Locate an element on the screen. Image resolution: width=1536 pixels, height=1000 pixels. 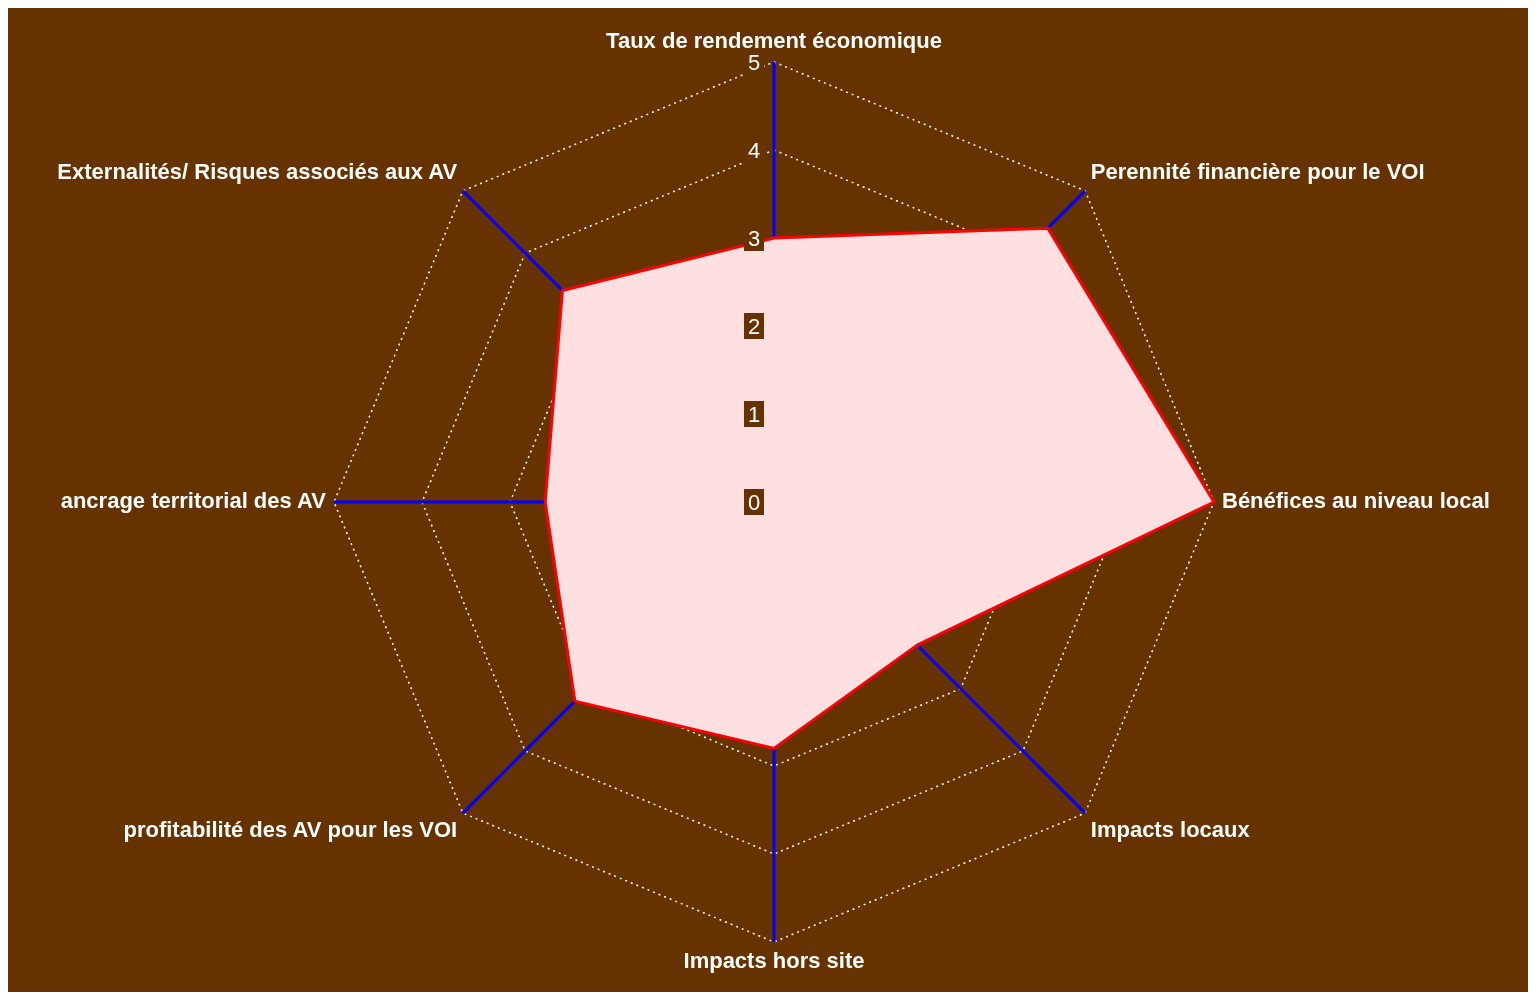
y-tick-label: 3 is located at coordinates (754, 238).